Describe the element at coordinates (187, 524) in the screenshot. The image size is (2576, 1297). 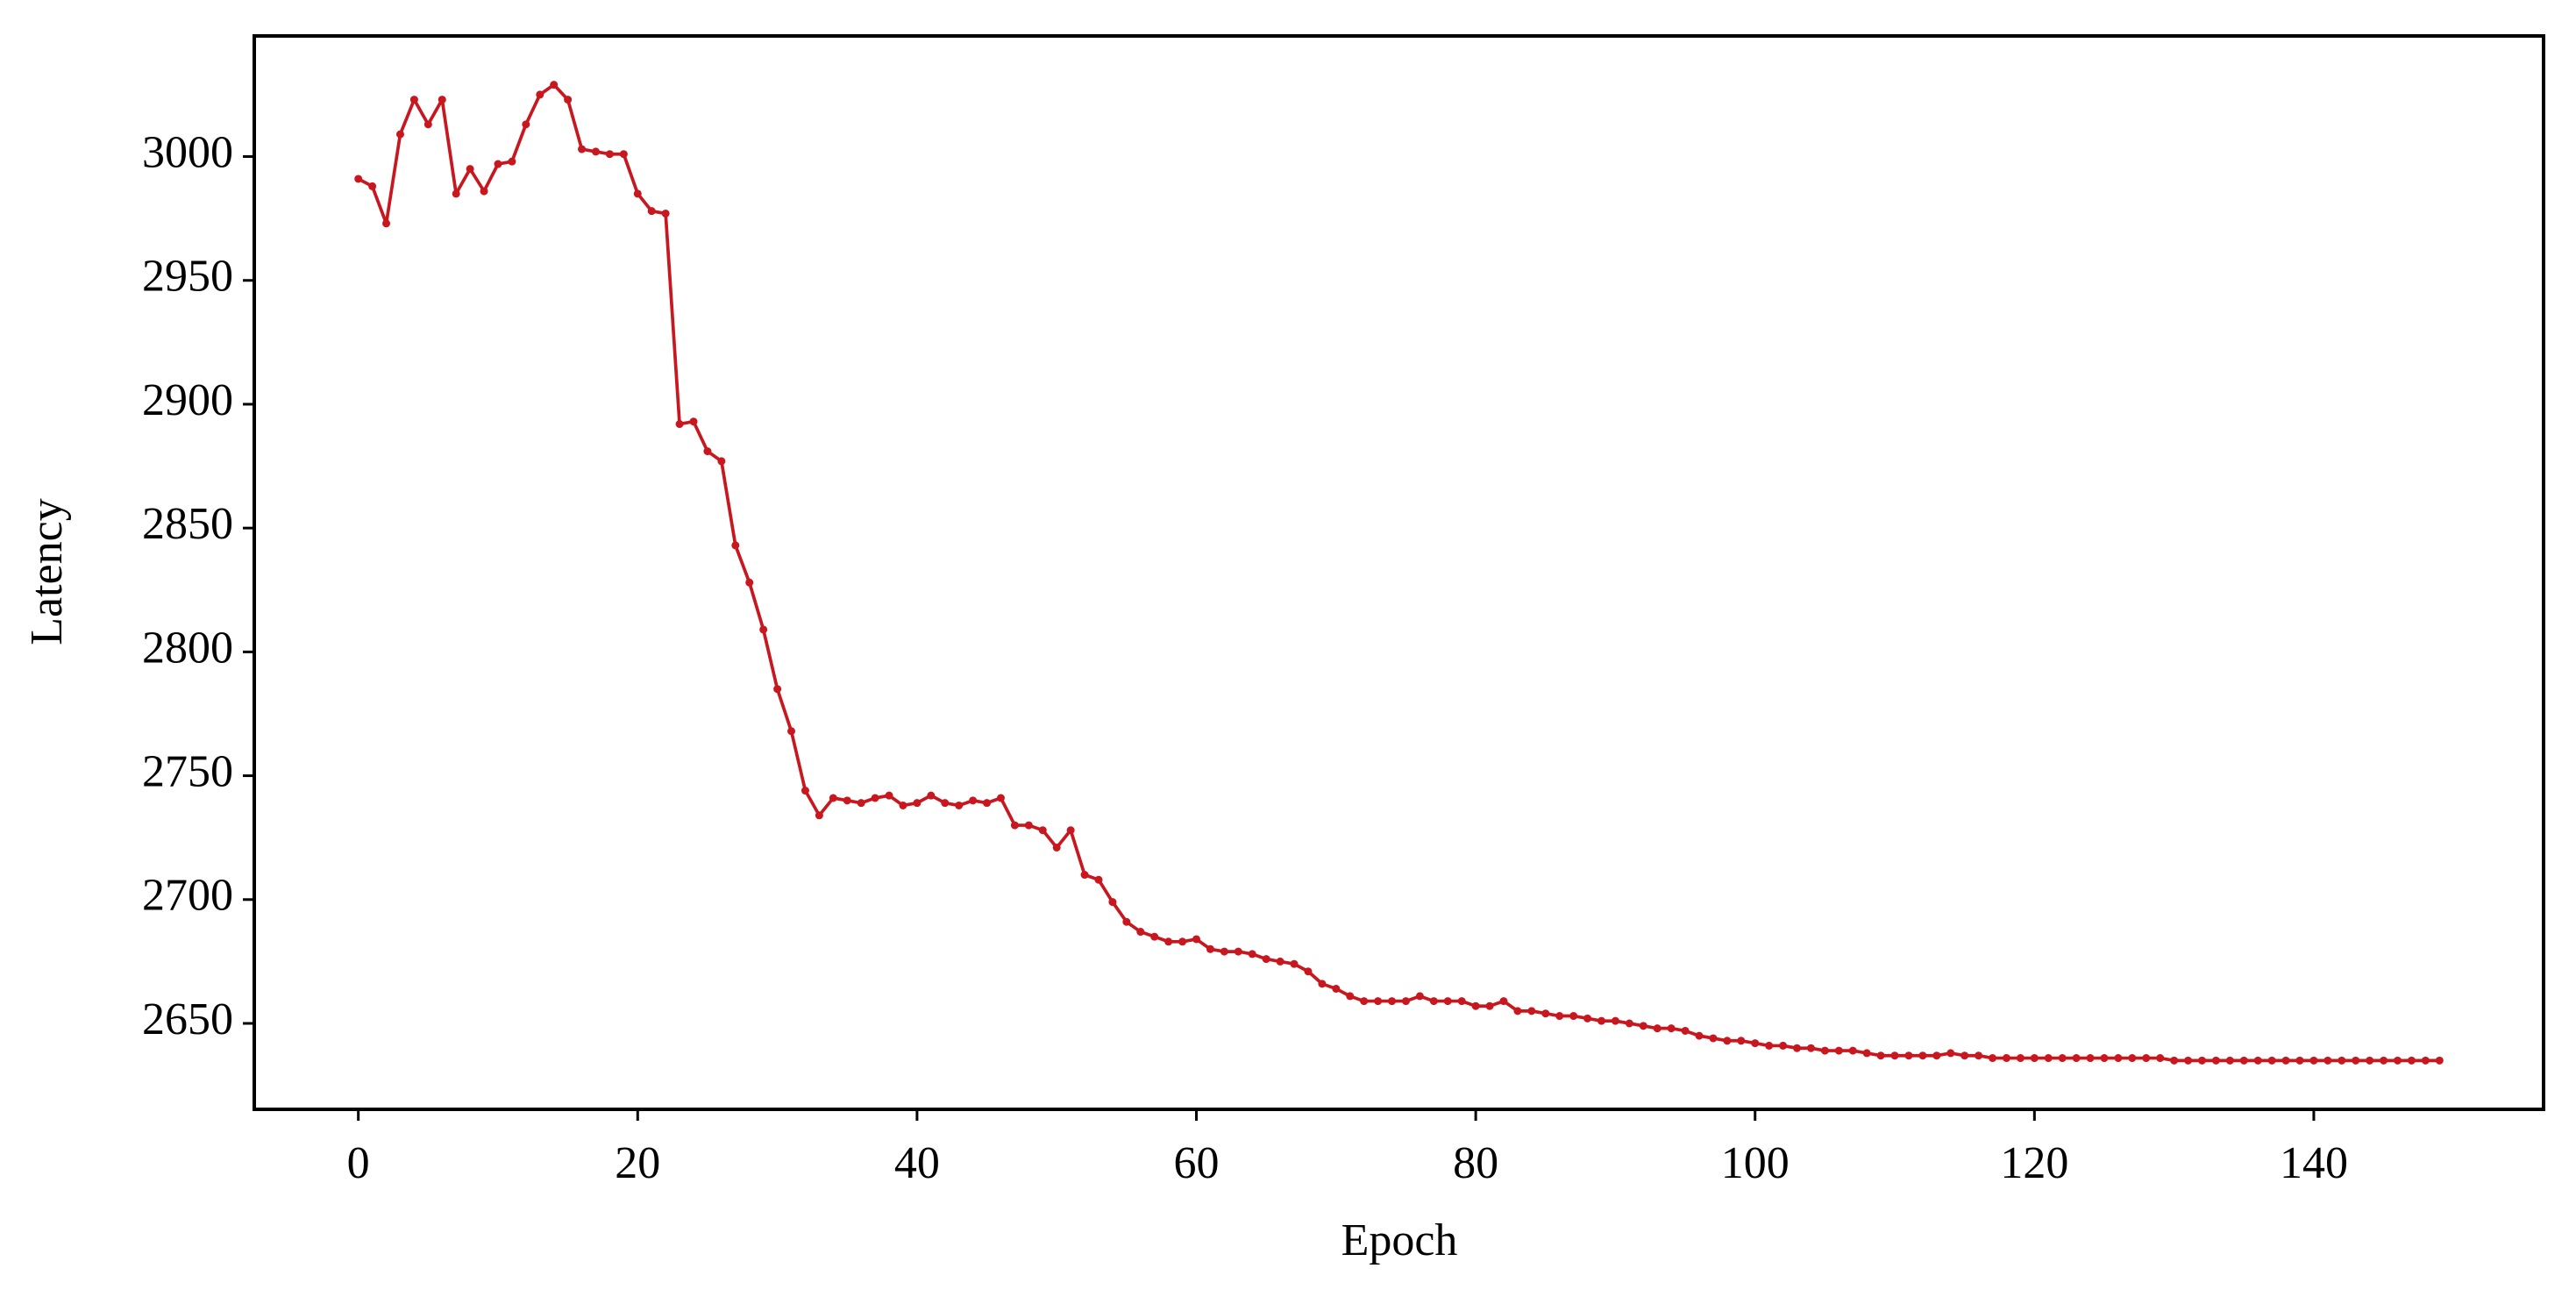
I see `y-tick-label: 2850` at that location.